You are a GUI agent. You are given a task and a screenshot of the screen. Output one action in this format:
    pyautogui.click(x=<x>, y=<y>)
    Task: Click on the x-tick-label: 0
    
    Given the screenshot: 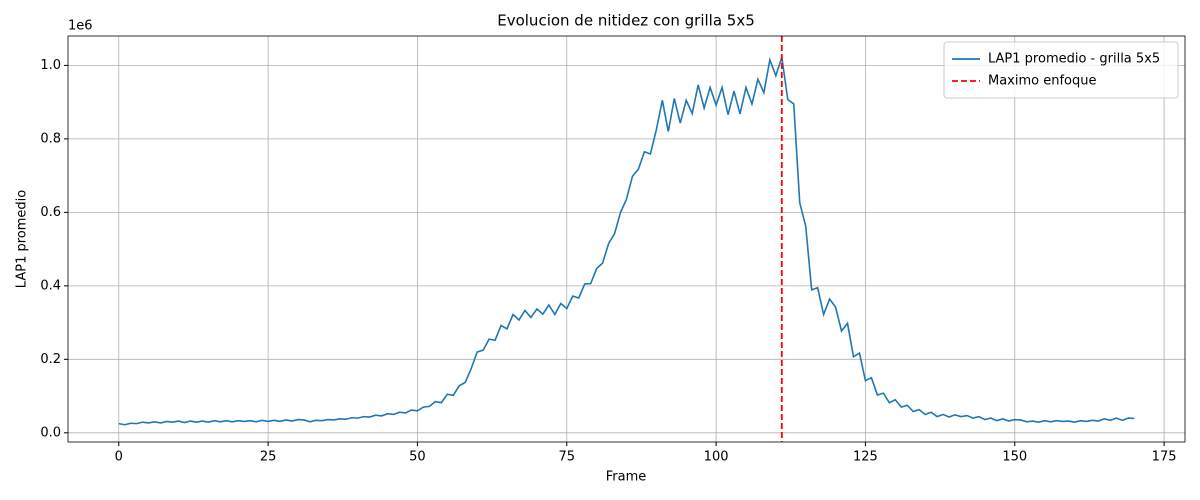 What is the action you would take?
    pyautogui.click(x=119, y=457)
    